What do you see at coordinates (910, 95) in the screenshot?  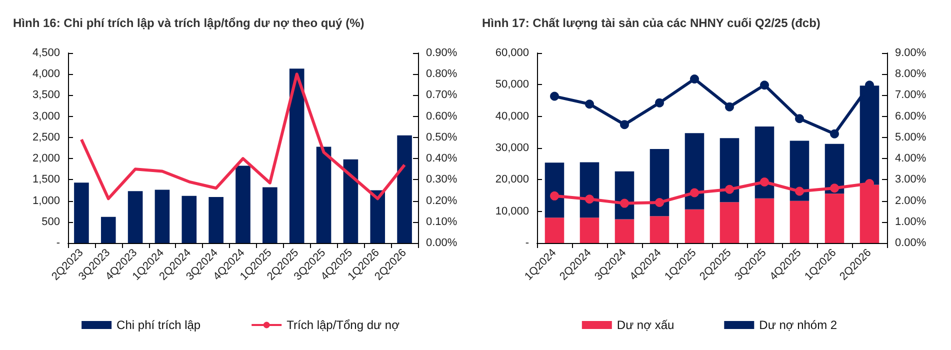 I see `y2-tick-label: 7.00%` at bounding box center [910, 95].